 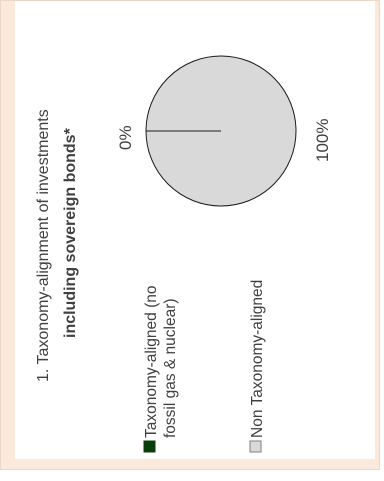 I want to click on legend-label-non-taxonomy-aligned: Non Taxonomy-aligned, so click(x=257, y=359).